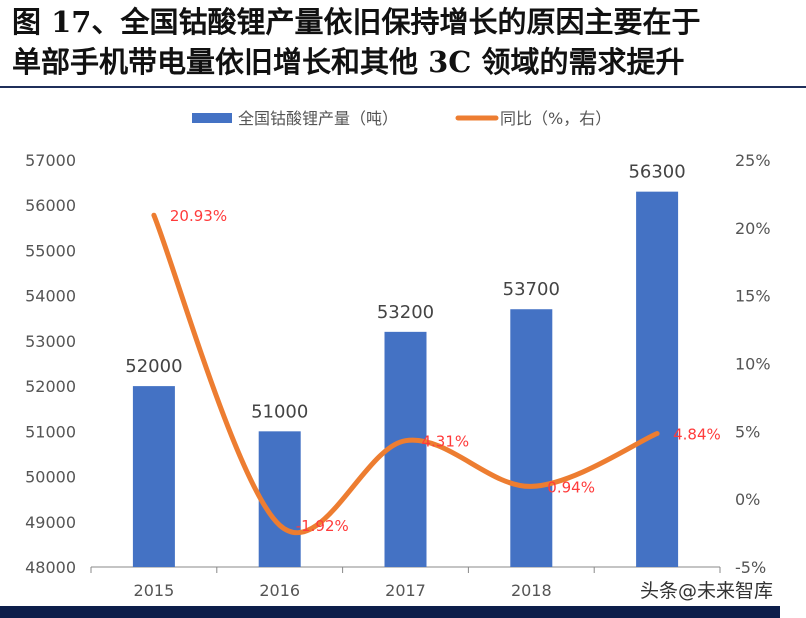 This screenshot has height=618, width=806. Describe the element at coordinates (279, 411) in the screenshot. I see `bar-data-label: 51000` at that location.